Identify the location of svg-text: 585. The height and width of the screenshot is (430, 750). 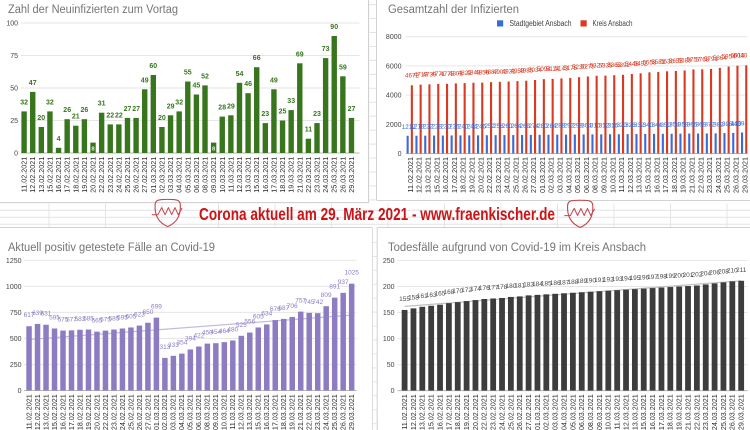
(114, 319).